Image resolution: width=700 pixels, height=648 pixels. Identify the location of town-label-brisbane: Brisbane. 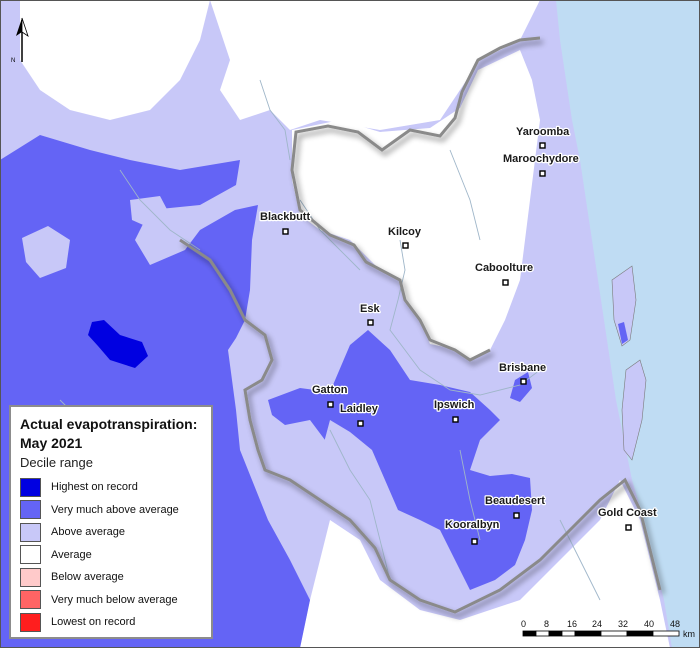
(522, 368).